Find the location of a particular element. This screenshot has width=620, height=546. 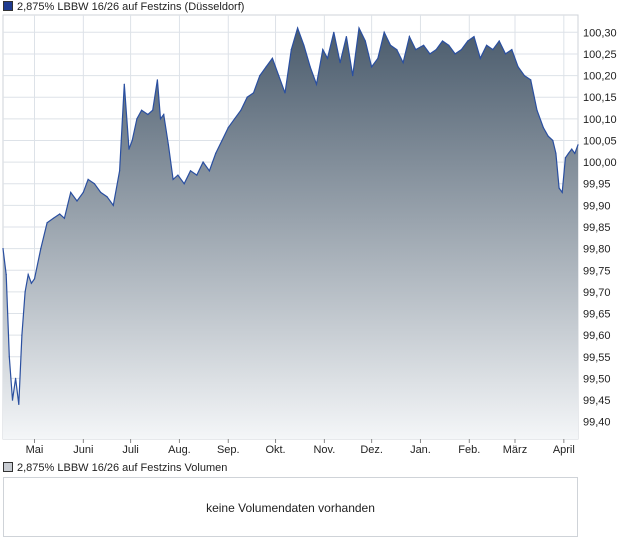

y-tick-label: 100,30 is located at coordinates (600, 33).